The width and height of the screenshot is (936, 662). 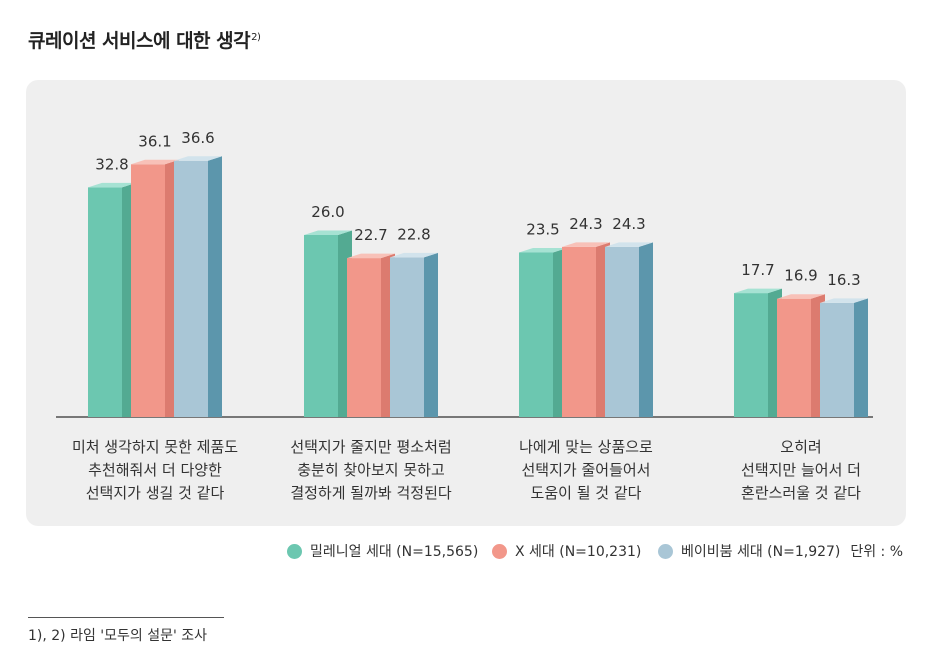 I want to click on bar-millennial-1-top, so click(x=328, y=232).